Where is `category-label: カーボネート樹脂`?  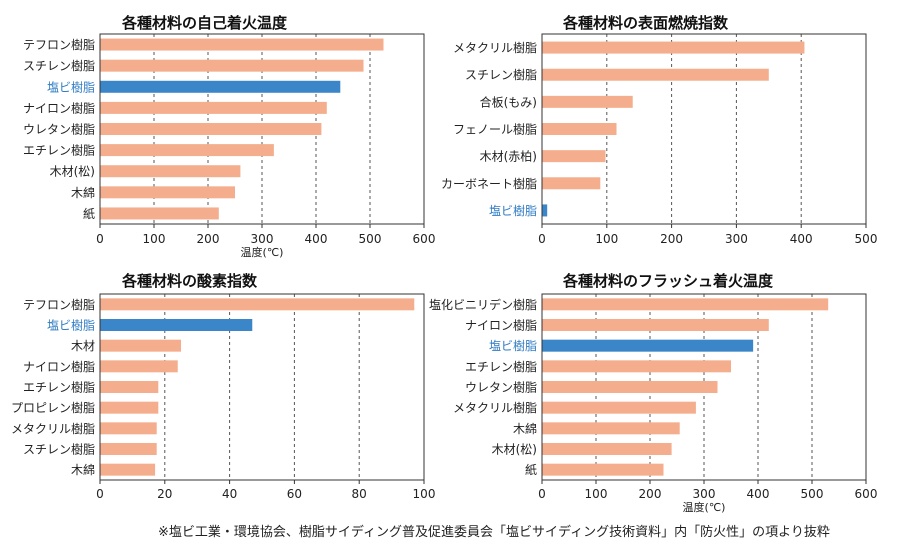
category-label: カーボネート樹脂 is located at coordinates (489, 183).